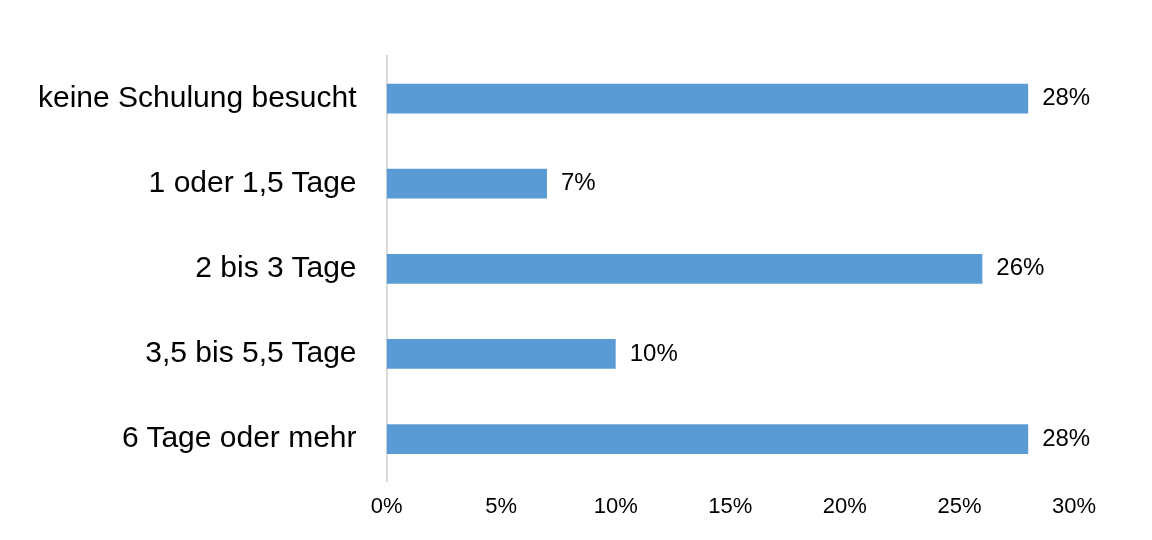 The width and height of the screenshot is (1152, 540). What do you see at coordinates (386, 505) in the screenshot?
I see `x-tick-label: 0%` at bounding box center [386, 505].